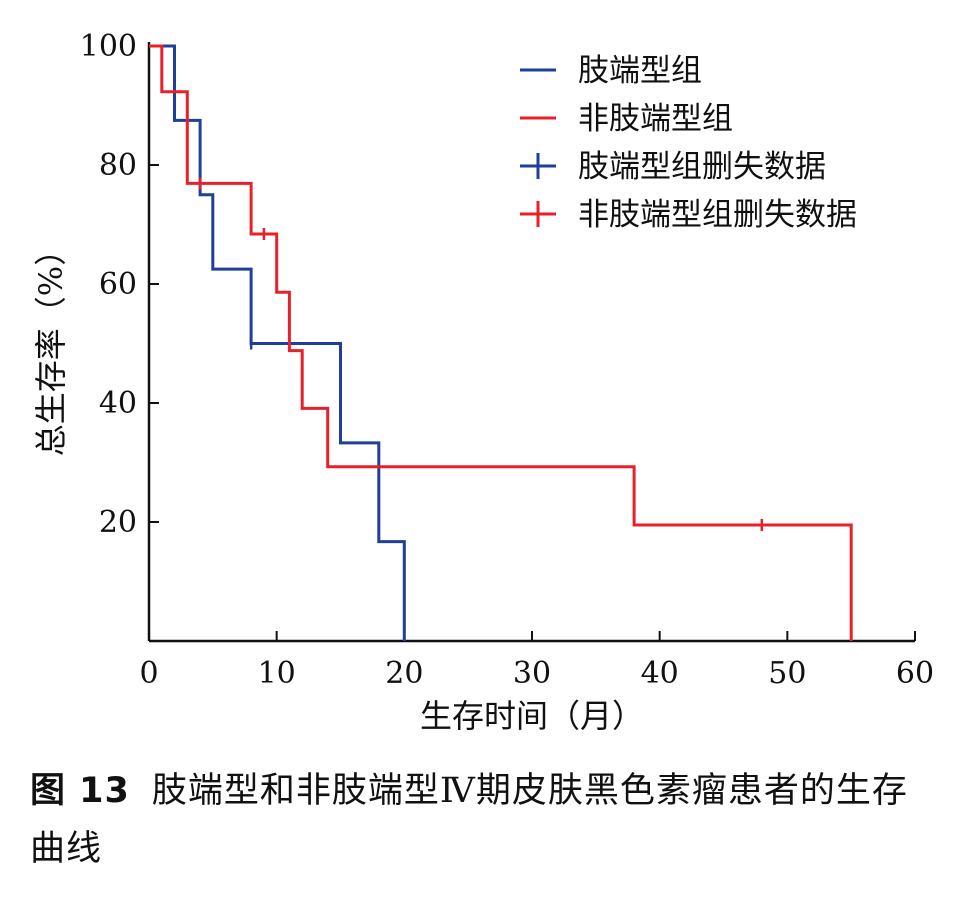 This screenshot has width=956, height=900. I want to click on x-tick-label: 50, so click(787, 673).